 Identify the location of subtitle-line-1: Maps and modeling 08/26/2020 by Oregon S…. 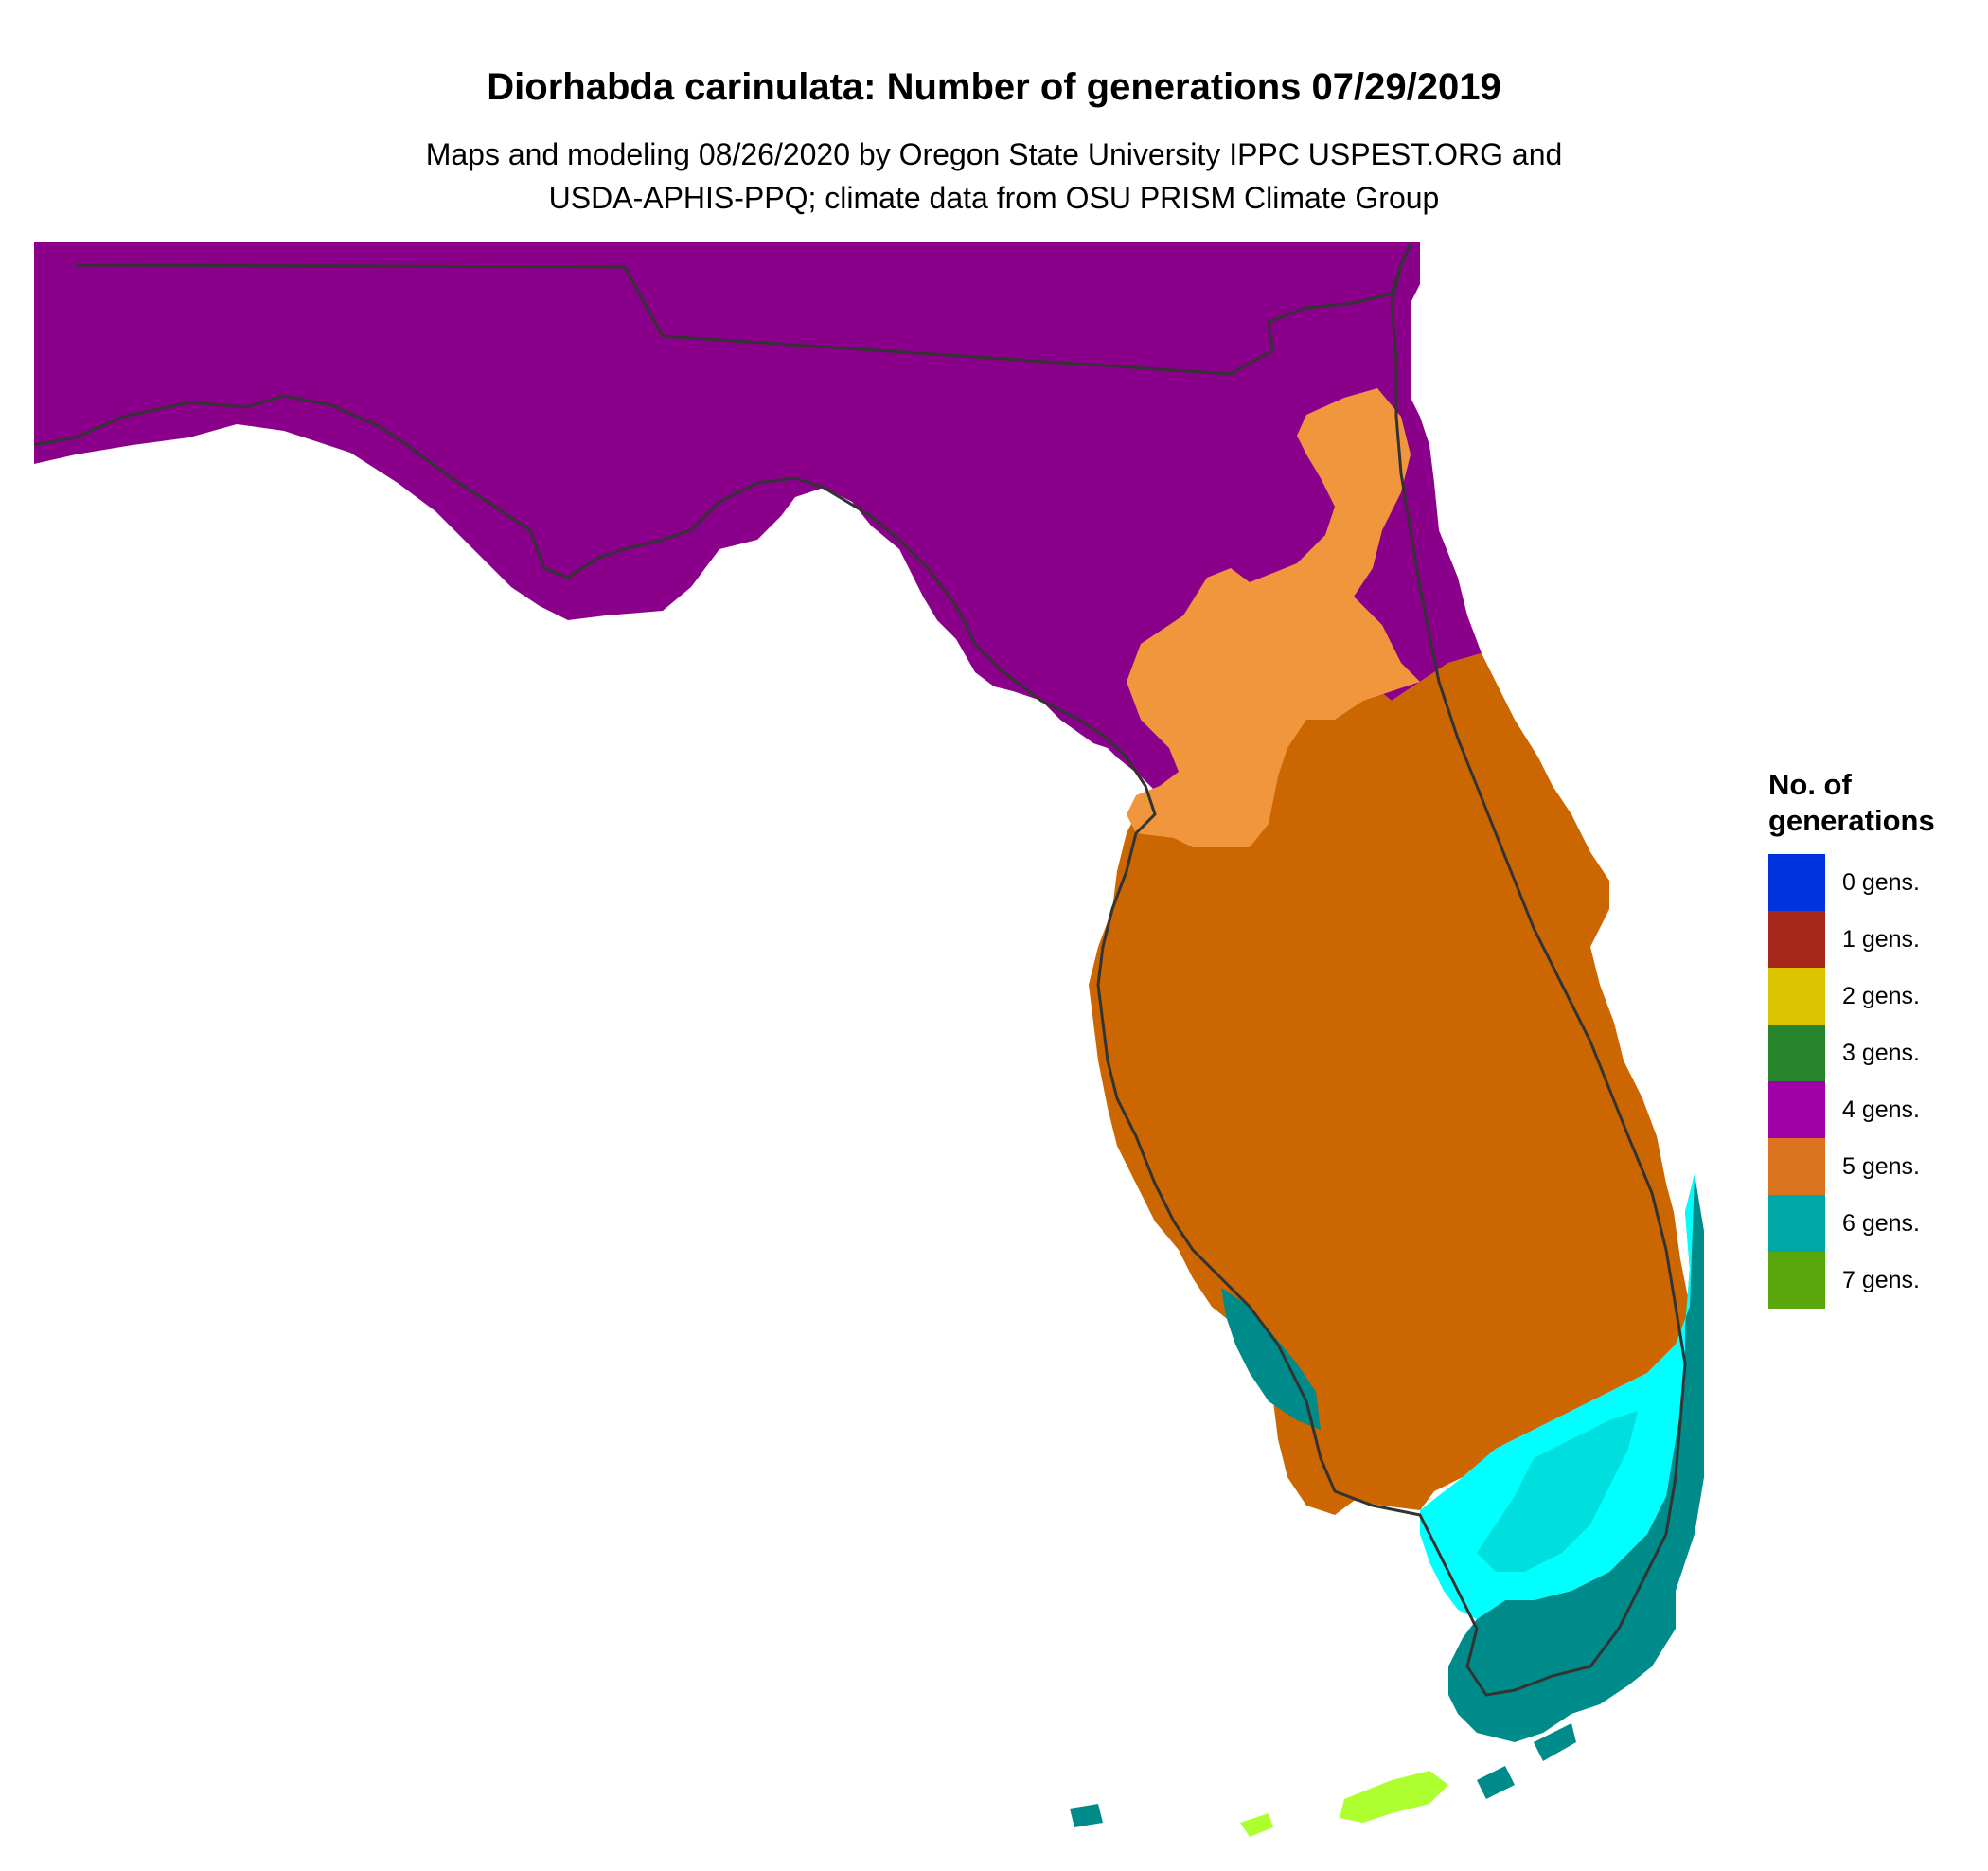
(994, 154).